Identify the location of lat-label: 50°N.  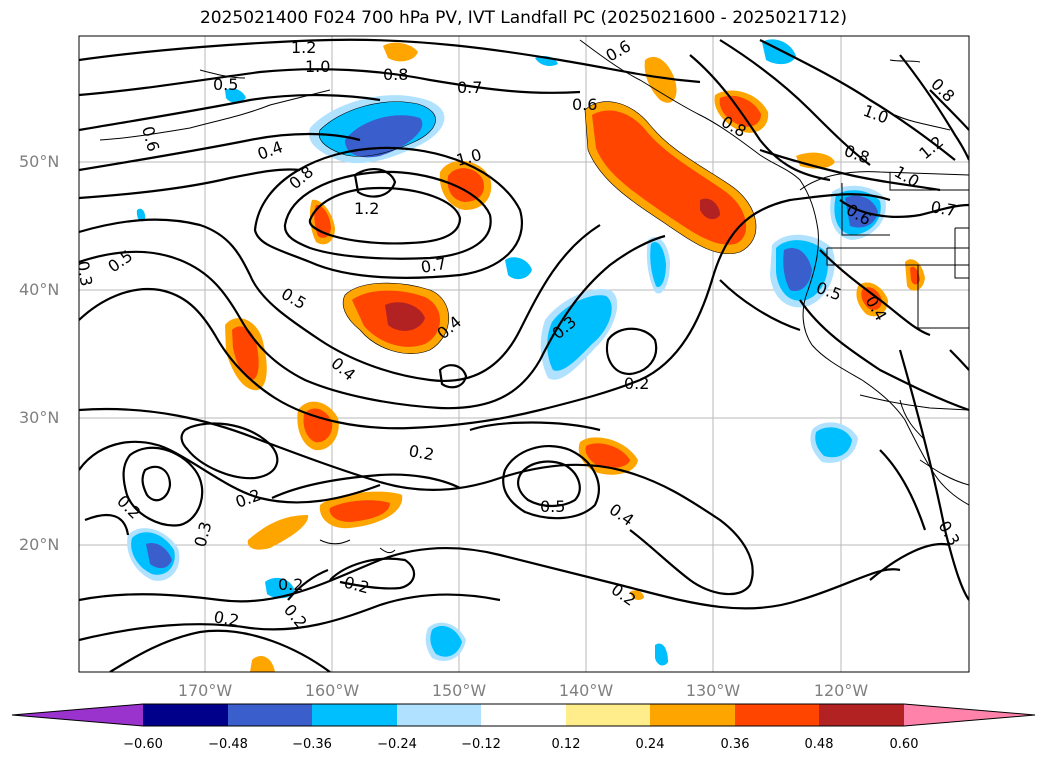
(39, 161).